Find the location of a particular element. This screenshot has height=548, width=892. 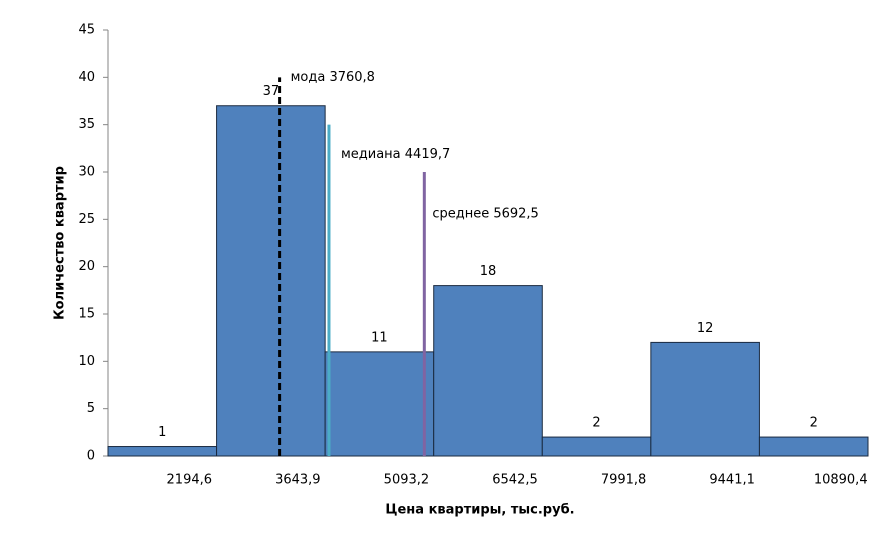

y-tick-label: 35 is located at coordinates (86, 124).